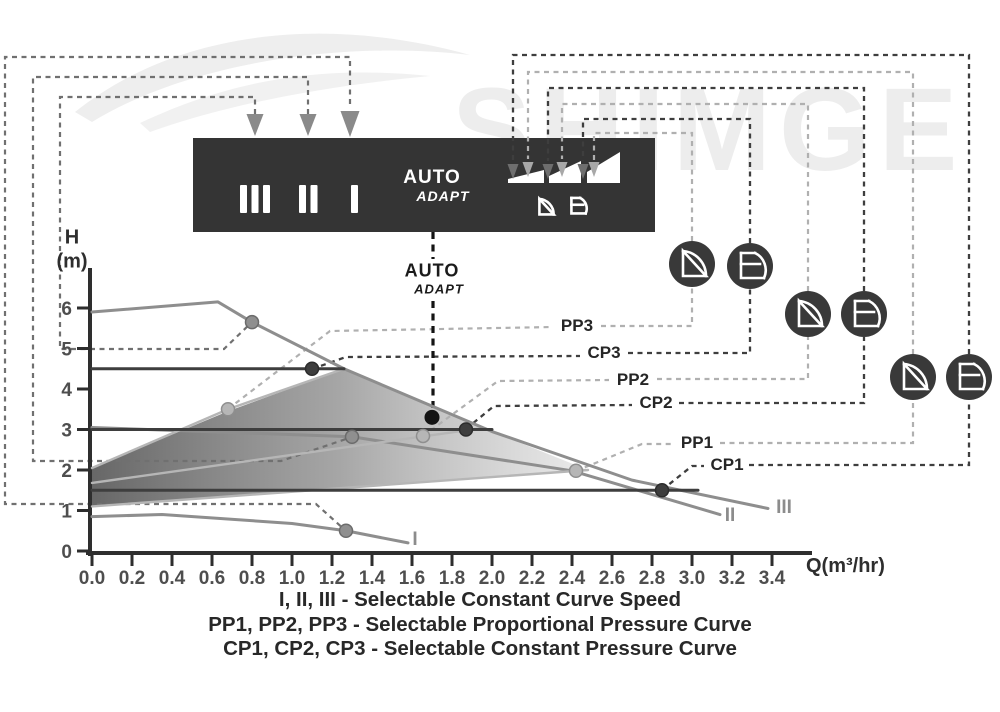 The image size is (1000, 712). Describe the element at coordinates (66, 431) in the screenshot. I see `y-tick-label: 3` at that location.